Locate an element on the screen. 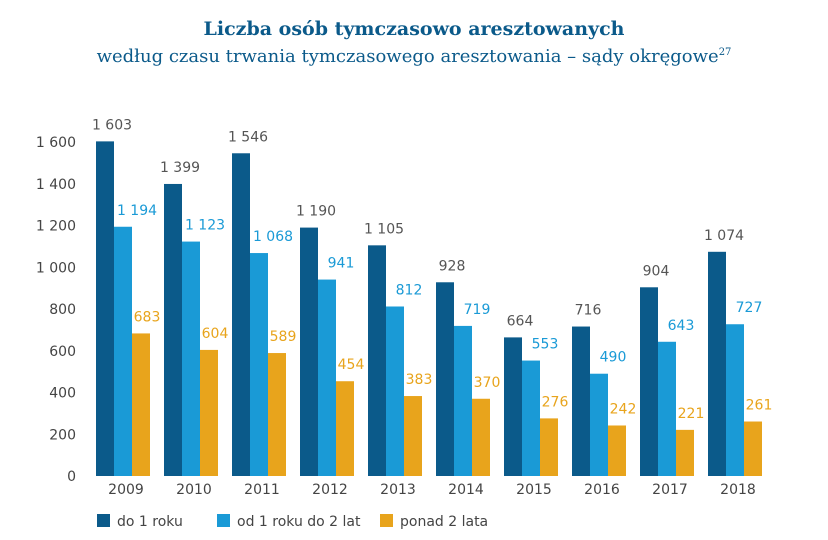 Image resolution: width=828 pixels, height=540 pixels. x-tick-label: 2017 is located at coordinates (670, 490).